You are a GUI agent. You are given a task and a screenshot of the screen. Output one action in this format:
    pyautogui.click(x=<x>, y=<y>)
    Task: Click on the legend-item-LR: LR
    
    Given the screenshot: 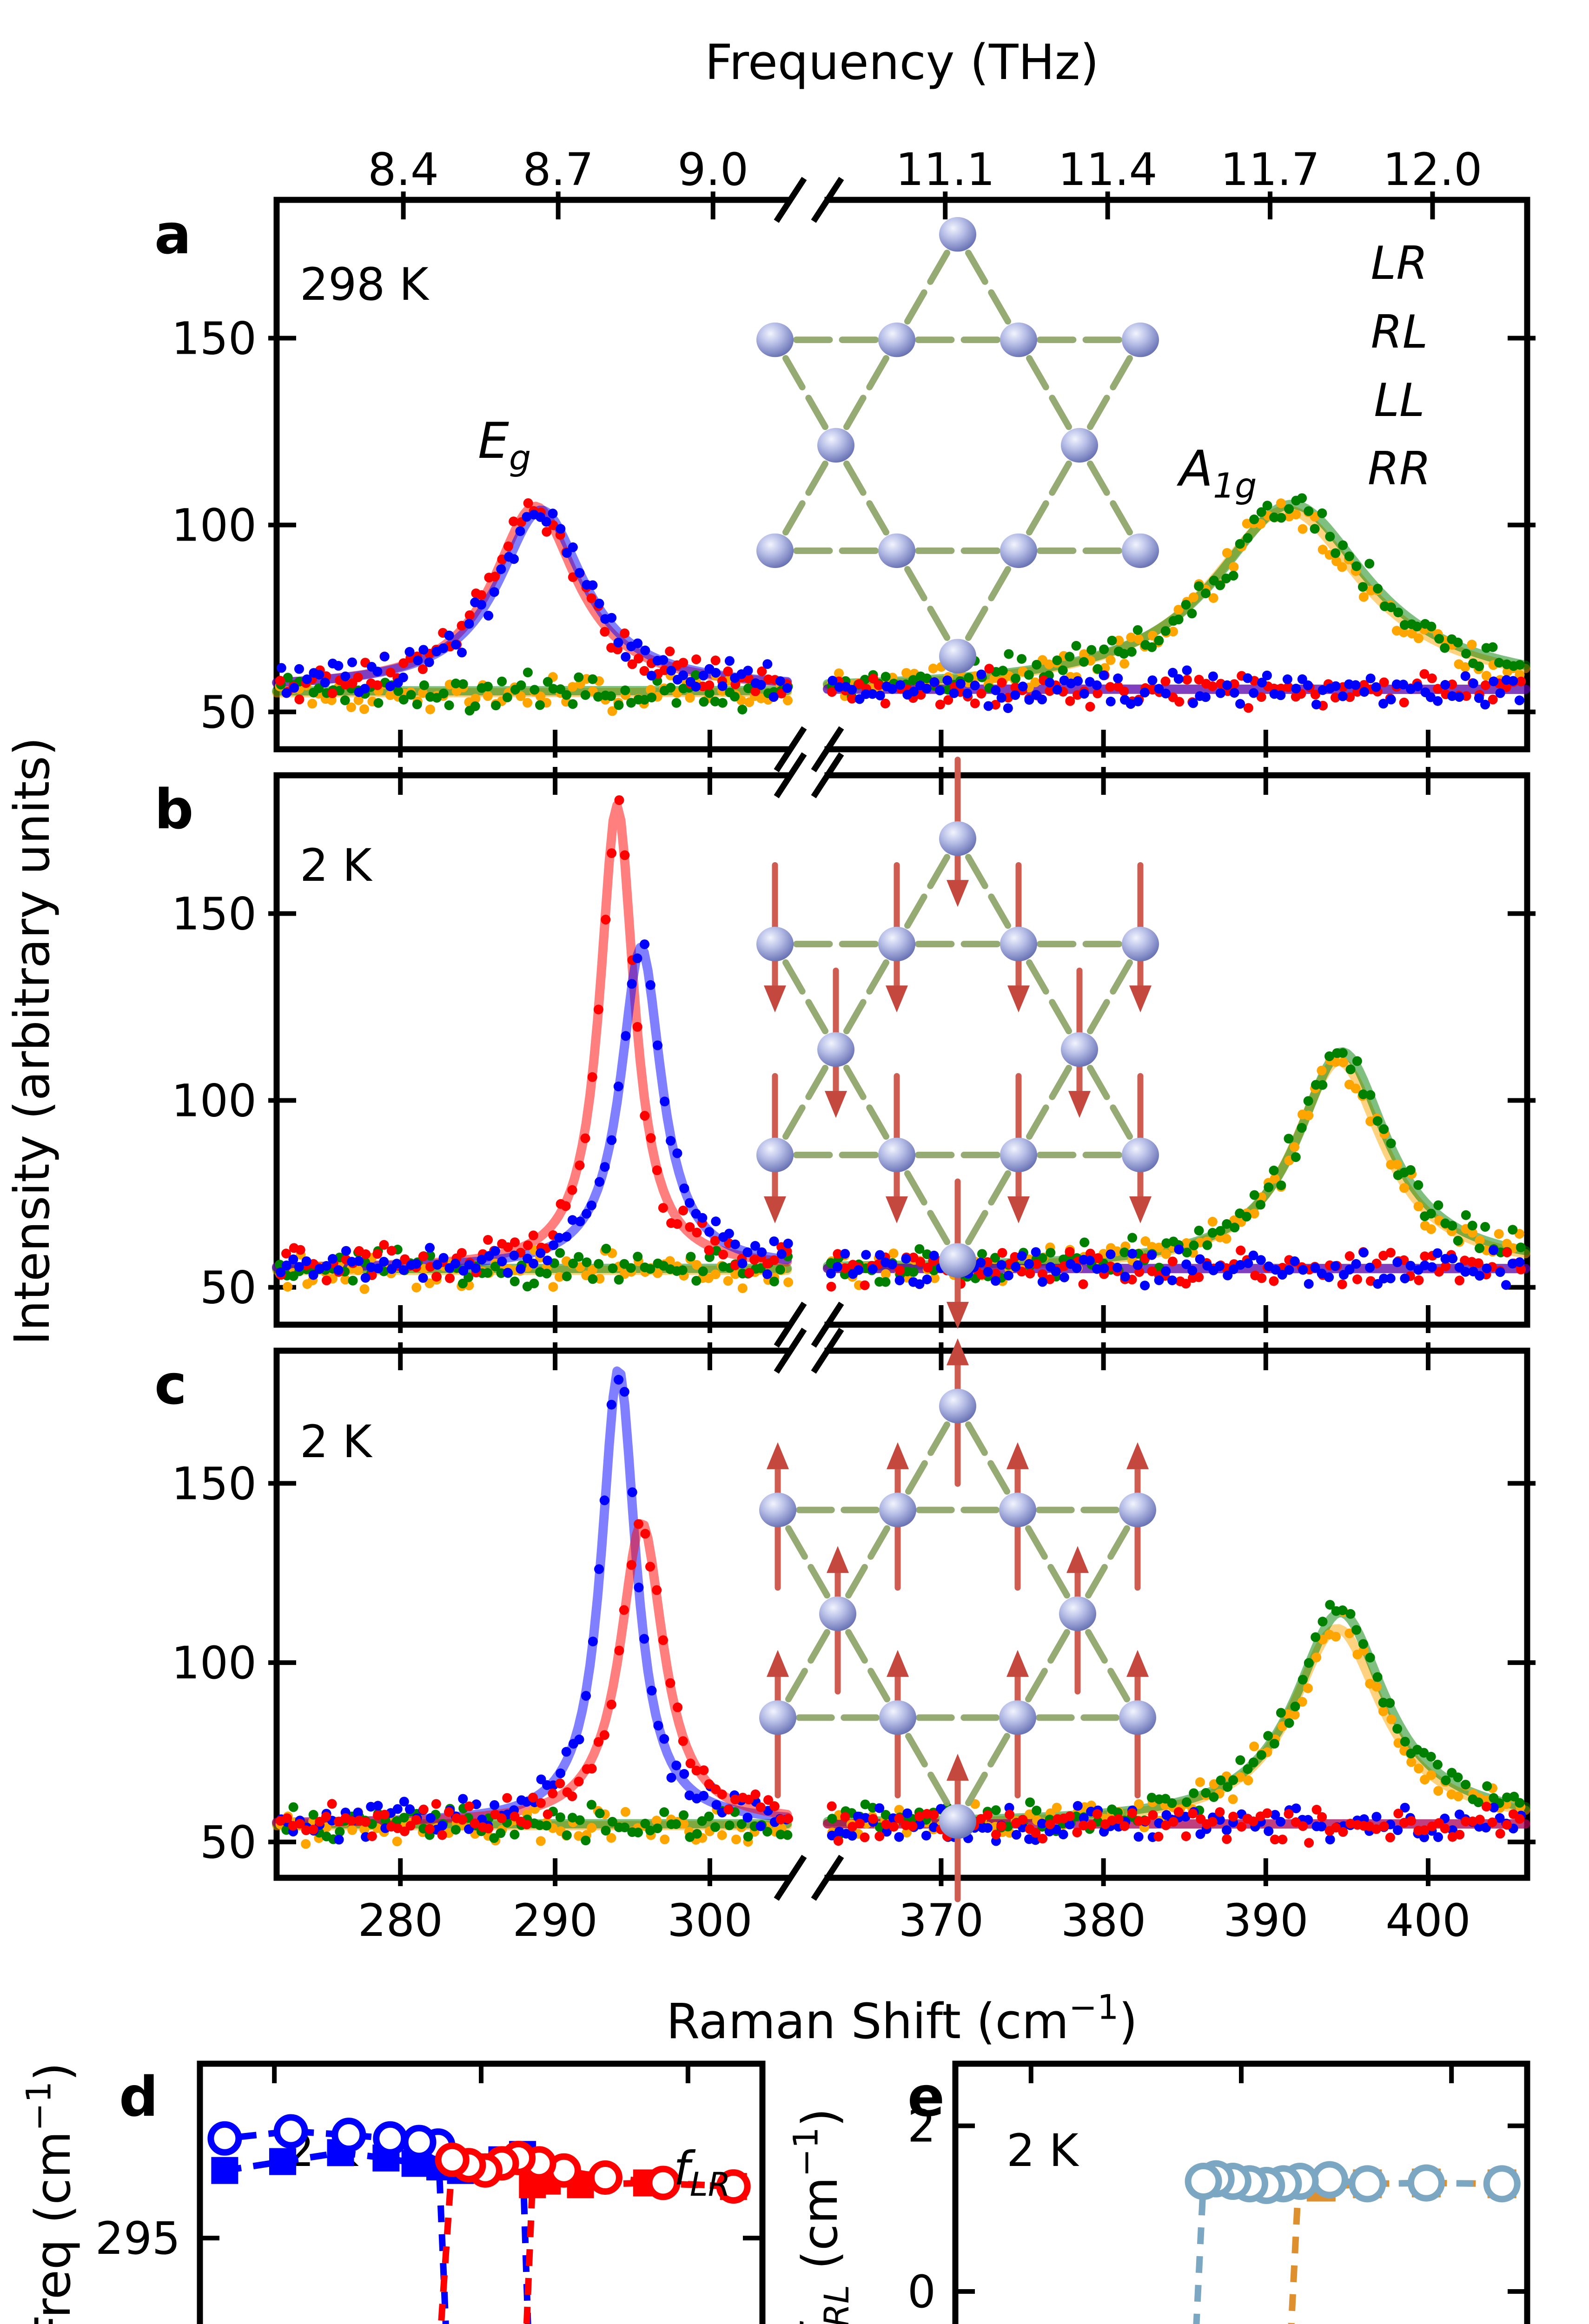 What is the action you would take?
    pyautogui.click(x=1400, y=263)
    